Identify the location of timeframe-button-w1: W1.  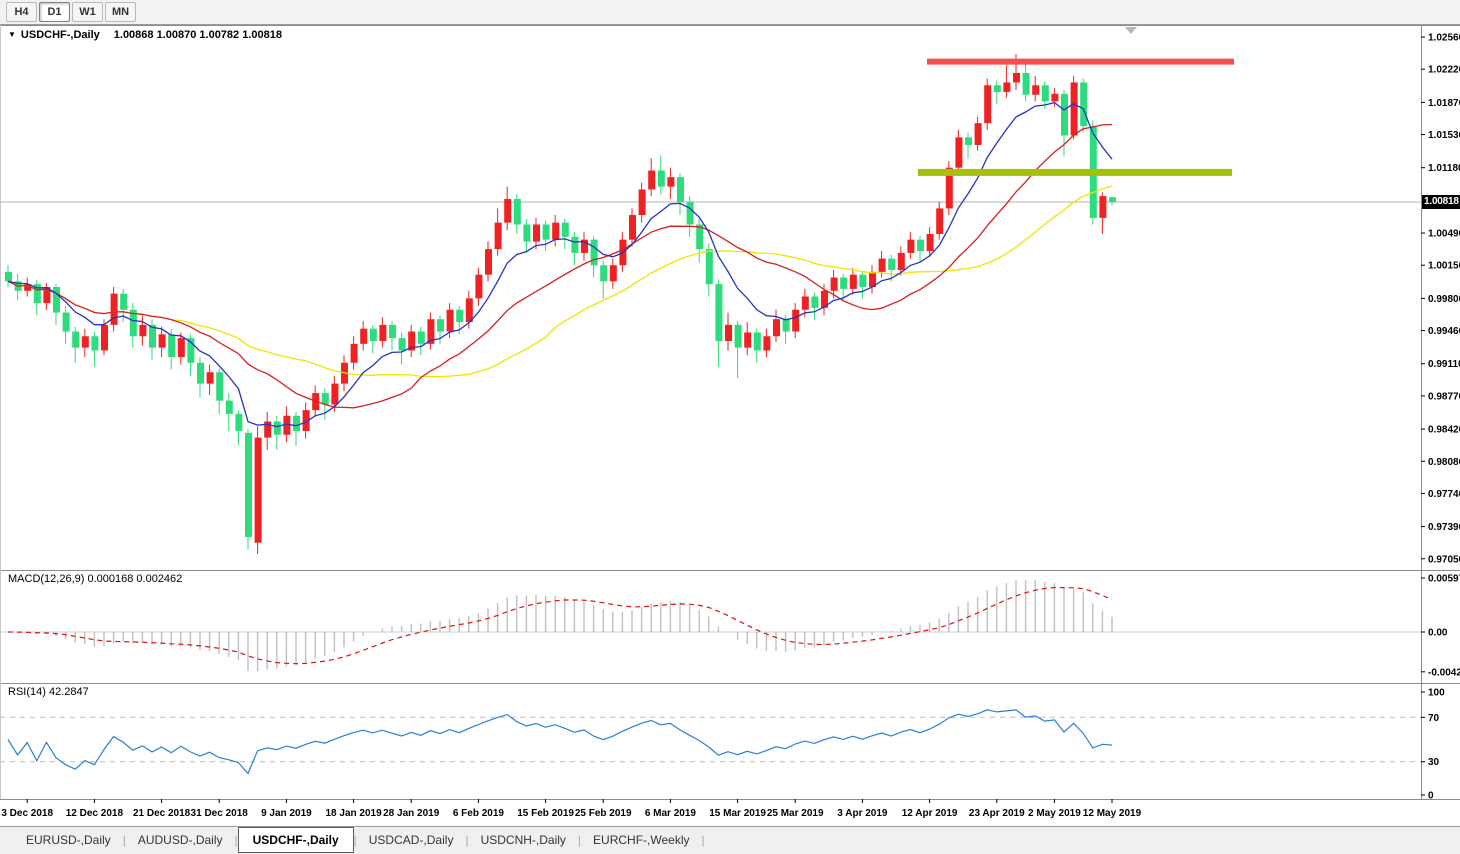
(87, 12).